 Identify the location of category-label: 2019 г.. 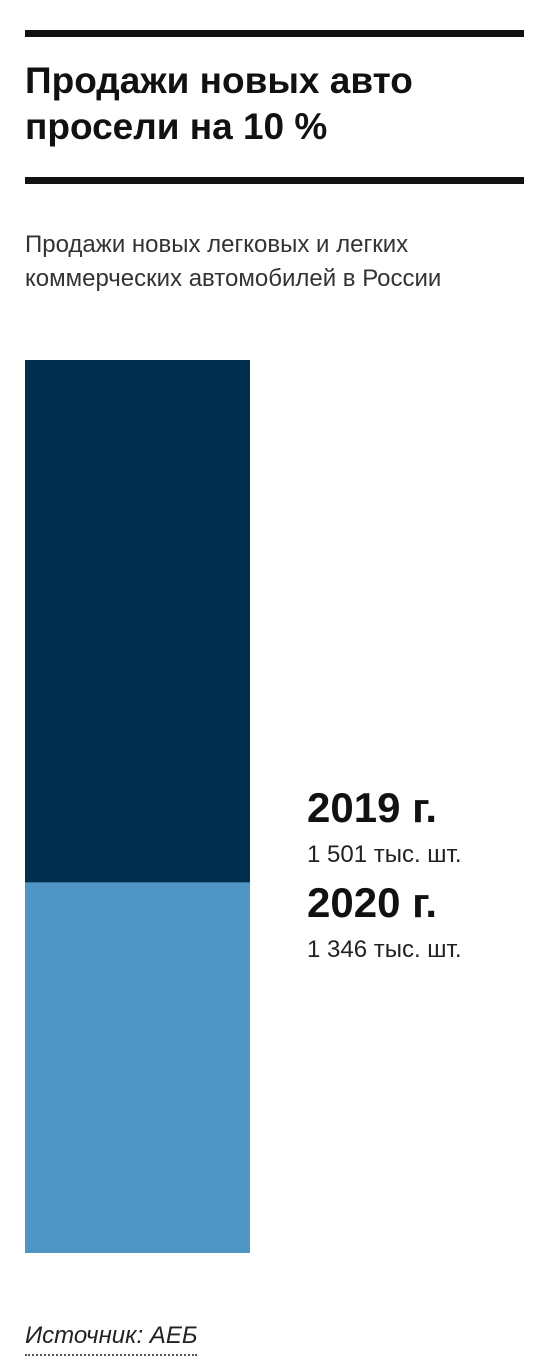
(372, 807).